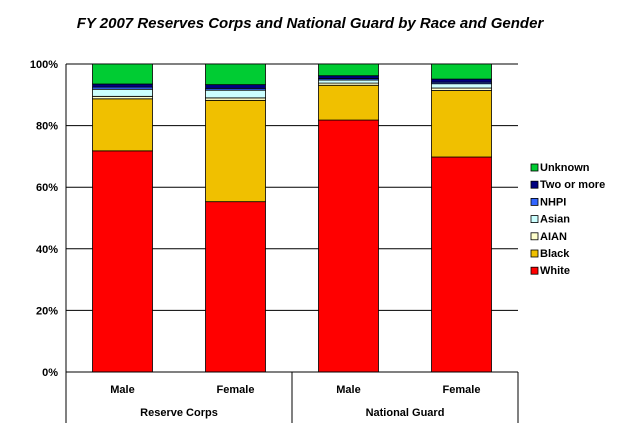  What do you see at coordinates (555, 254) in the screenshot?
I see `legend-label: Black` at bounding box center [555, 254].